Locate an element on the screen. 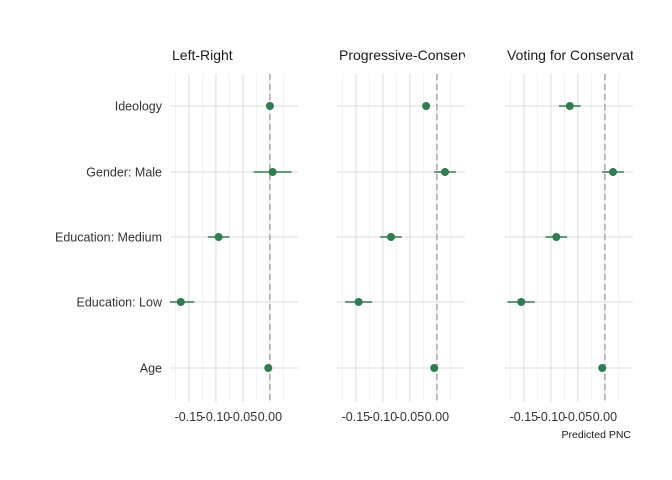  y-axis-label: Gender: Male is located at coordinates (124, 173).